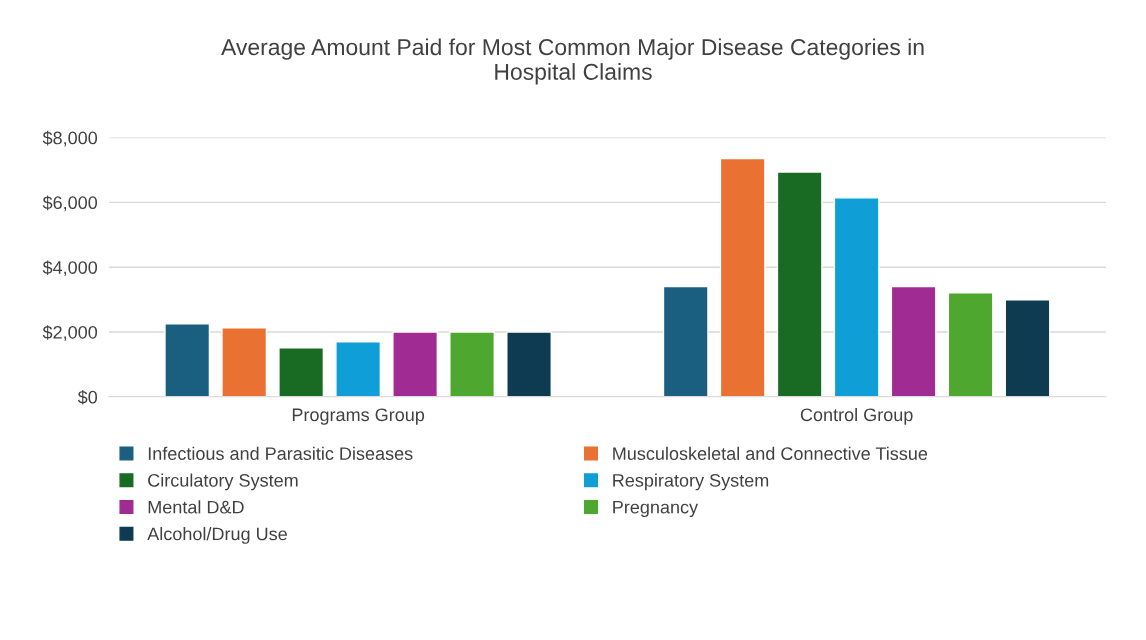  What do you see at coordinates (691, 482) in the screenshot?
I see `legend-label: Respiratory System` at bounding box center [691, 482].